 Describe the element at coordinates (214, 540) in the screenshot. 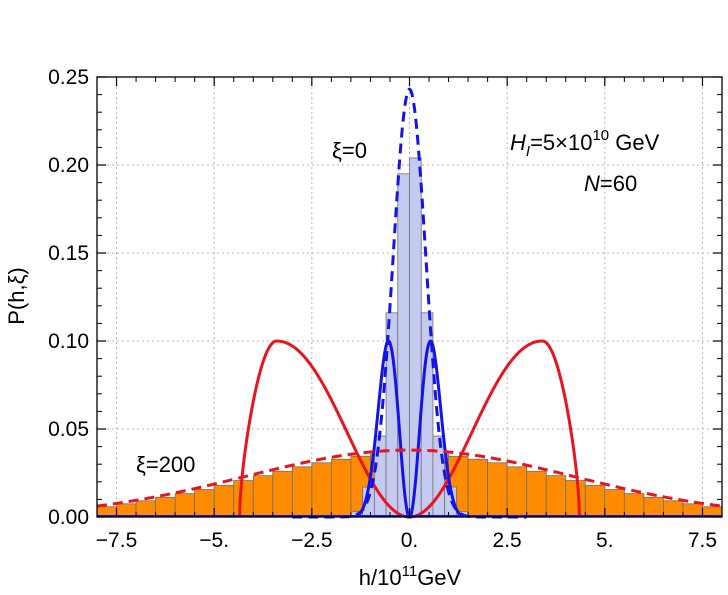

I see `x-tick-label: −5.` at that location.